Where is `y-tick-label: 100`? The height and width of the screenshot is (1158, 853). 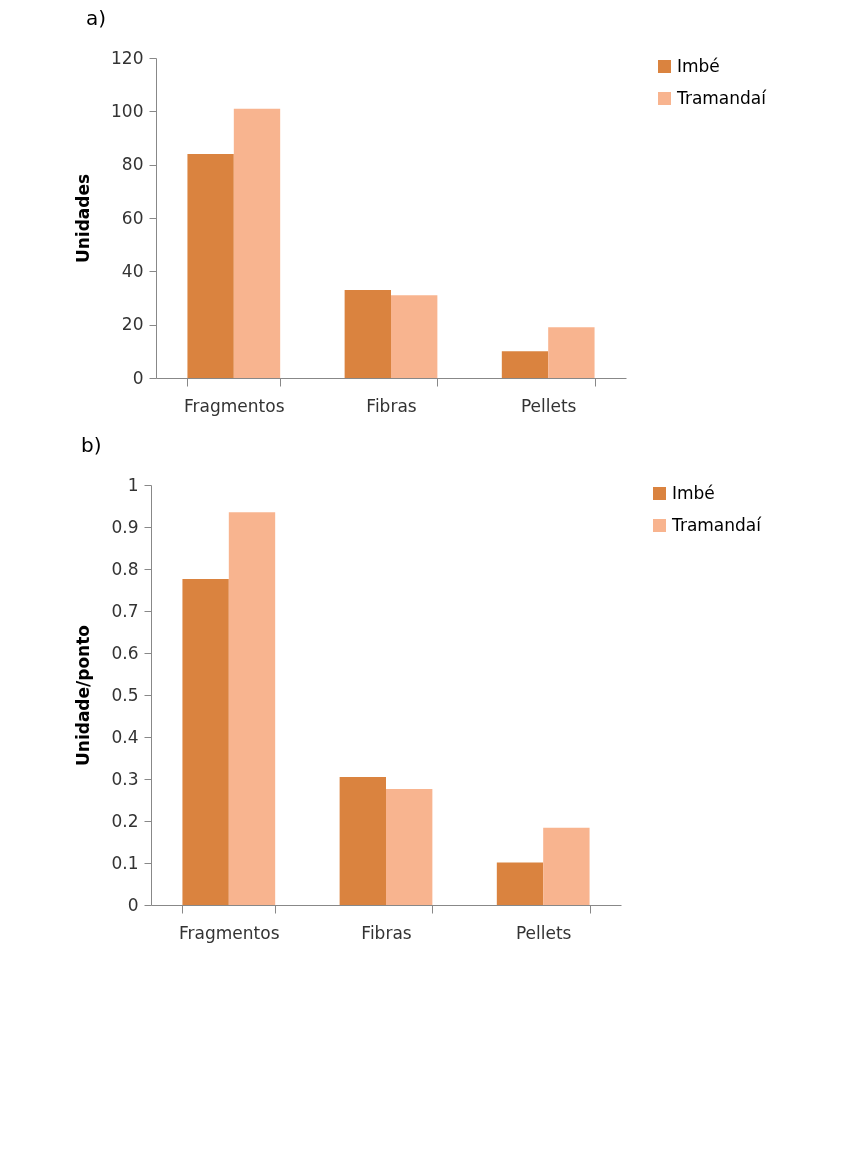
y-tick-label: 100 is located at coordinates (127, 110).